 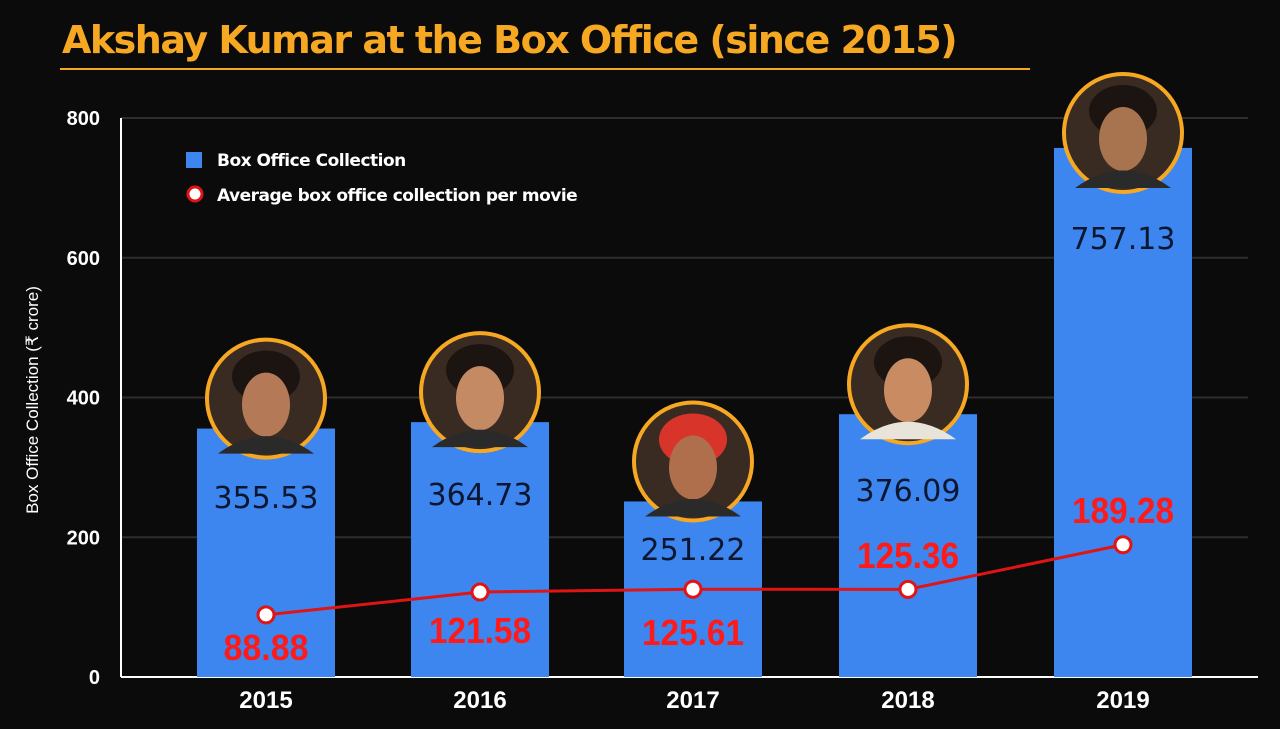 I want to click on bar-value-2015: 355.53, so click(x=266, y=498).